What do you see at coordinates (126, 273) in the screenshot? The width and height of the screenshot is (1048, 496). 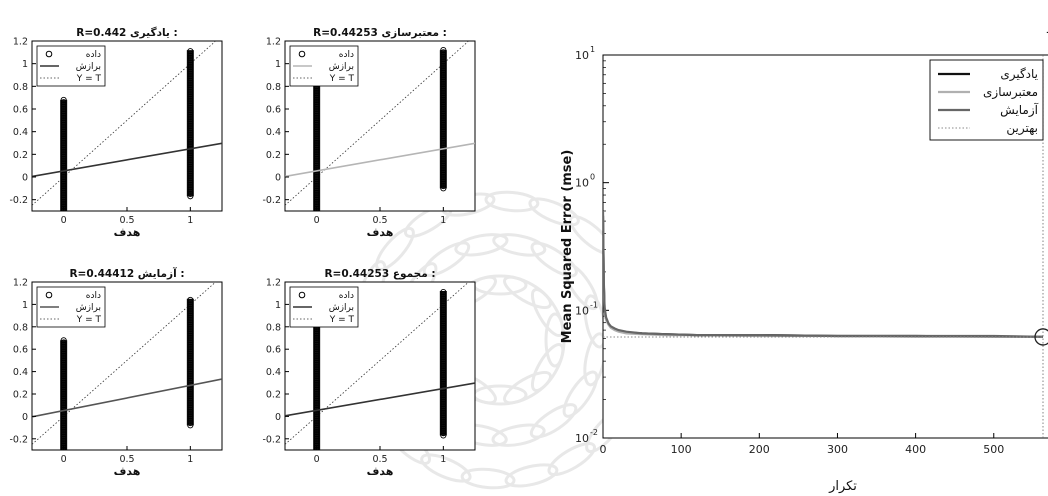 I see `panel-title: : آزمایش R=0.44412` at bounding box center [126, 273].